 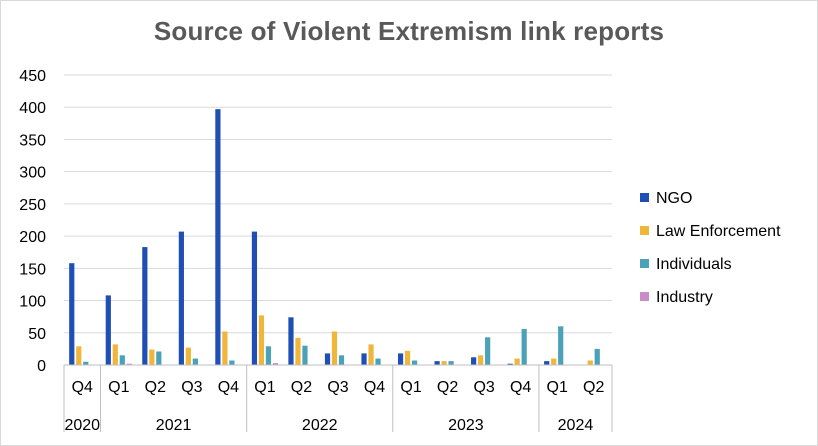 What do you see at coordinates (32, 221) in the screenshot?
I see `y-axis: 0 50 100 150 200 250 300 350 400 450` at bounding box center [32, 221].